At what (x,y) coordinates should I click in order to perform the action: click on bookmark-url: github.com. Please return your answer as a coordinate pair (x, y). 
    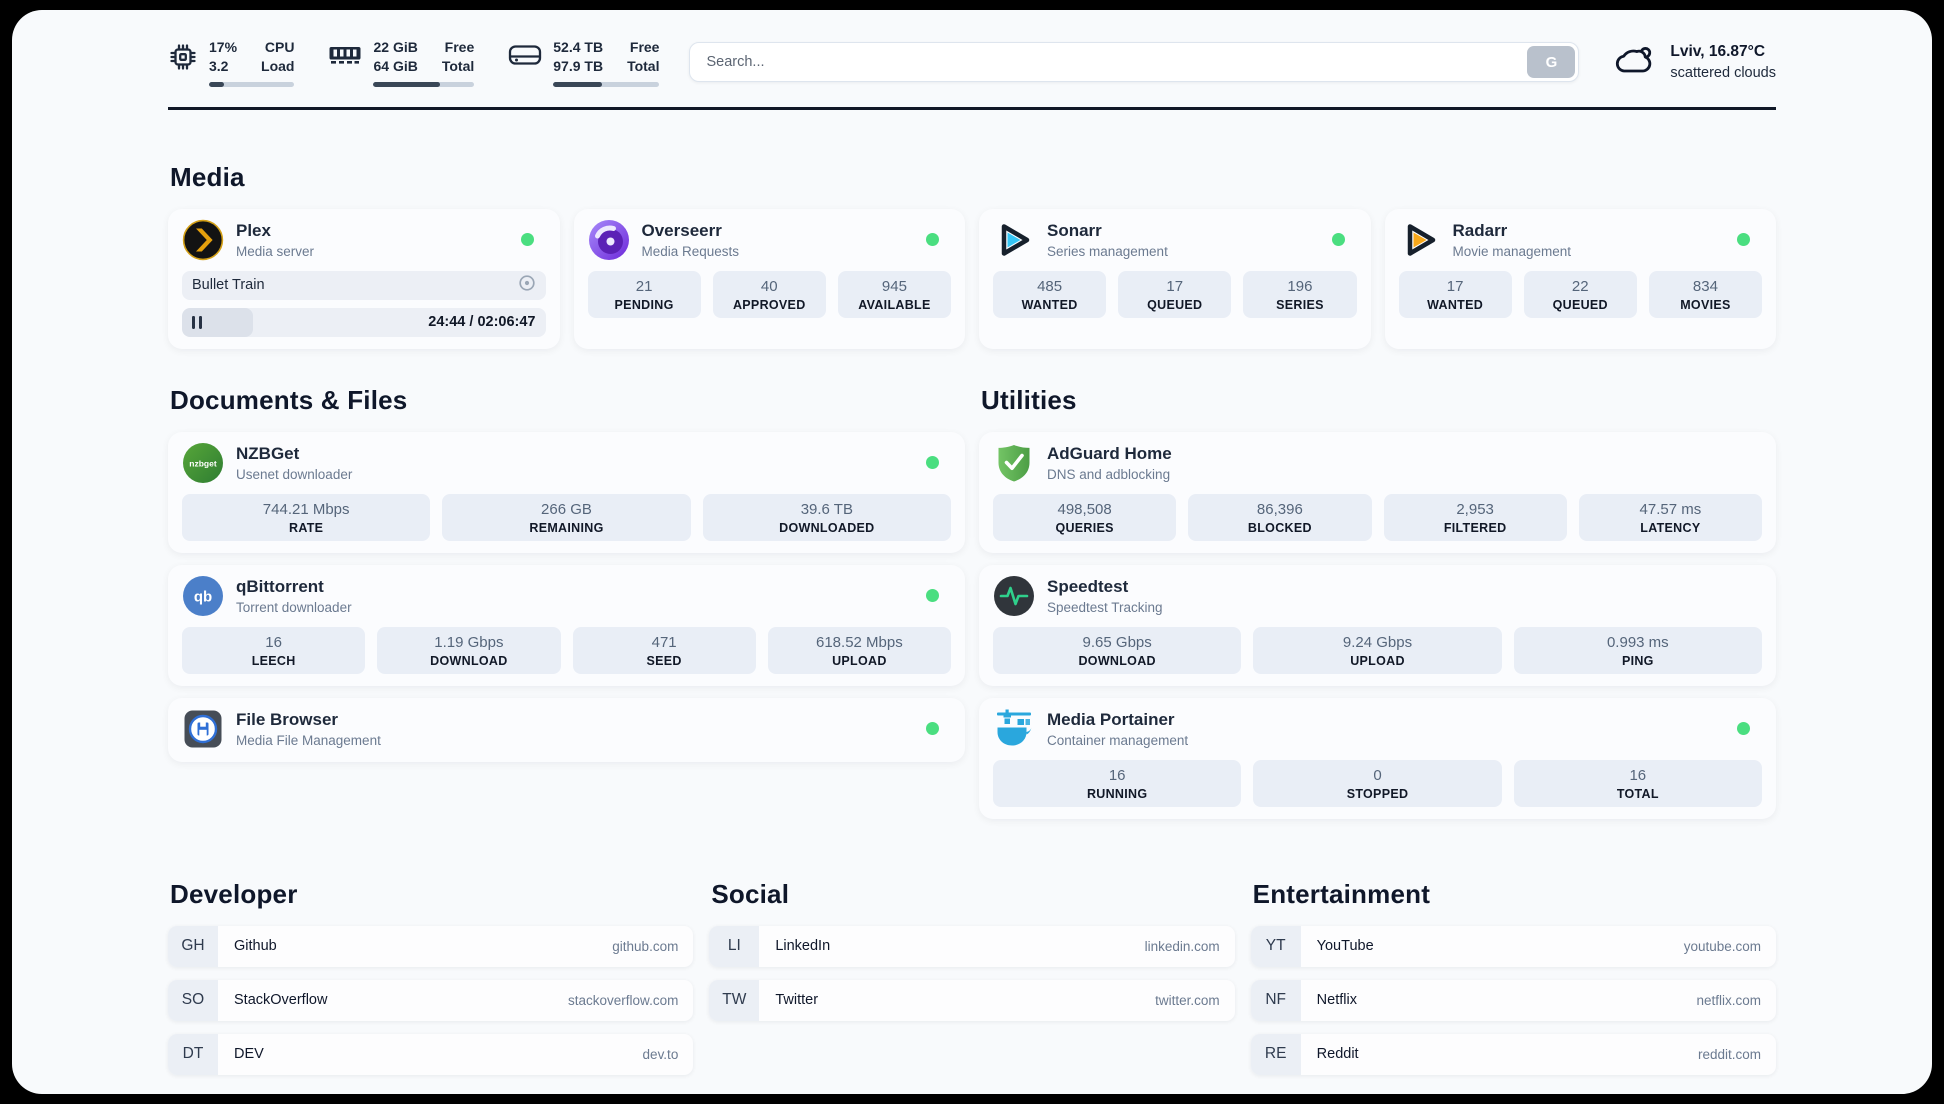
    Looking at the image, I should click on (645, 946).